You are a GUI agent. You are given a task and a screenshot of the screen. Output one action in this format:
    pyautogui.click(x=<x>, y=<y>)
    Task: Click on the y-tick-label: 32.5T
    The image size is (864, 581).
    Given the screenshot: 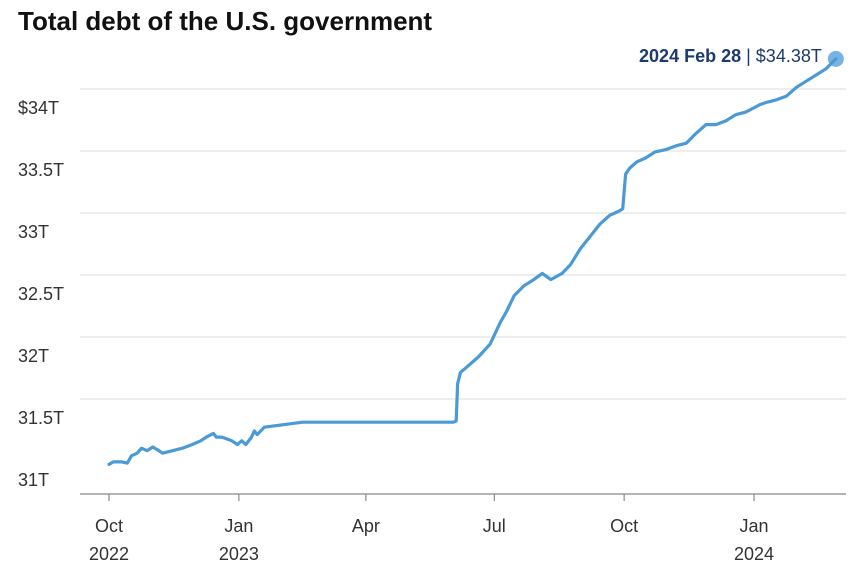 What is the action you would take?
    pyautogui.click(x=41, y=294)
    